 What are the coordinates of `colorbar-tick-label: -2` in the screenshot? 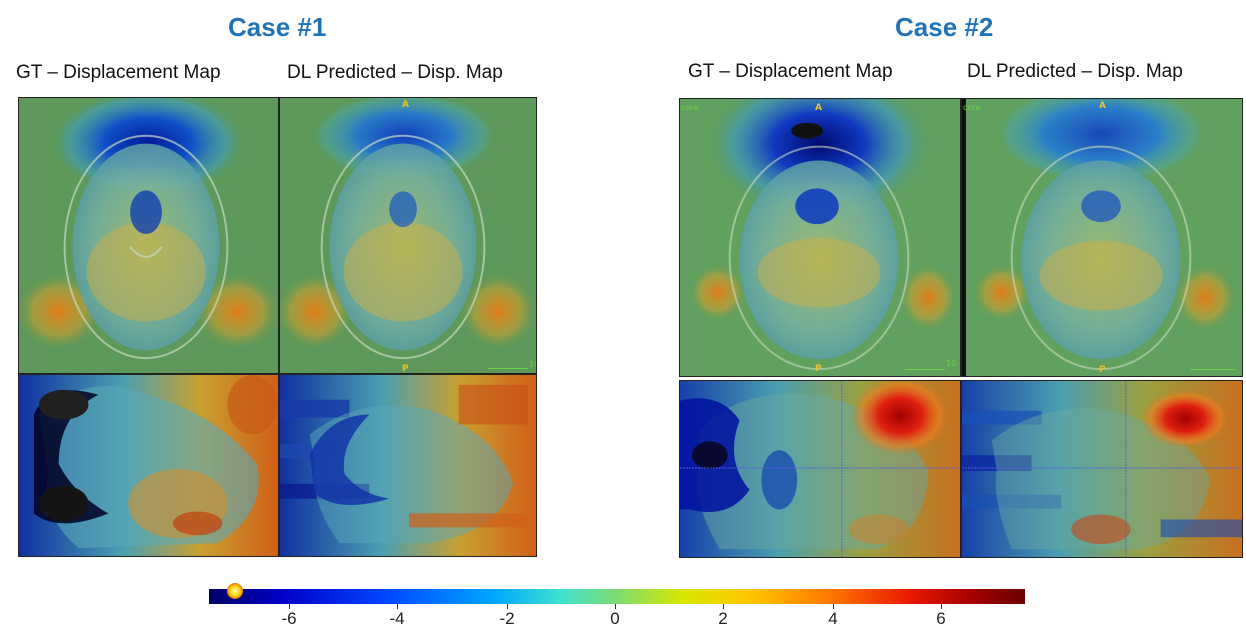 It's located at (507, 618).